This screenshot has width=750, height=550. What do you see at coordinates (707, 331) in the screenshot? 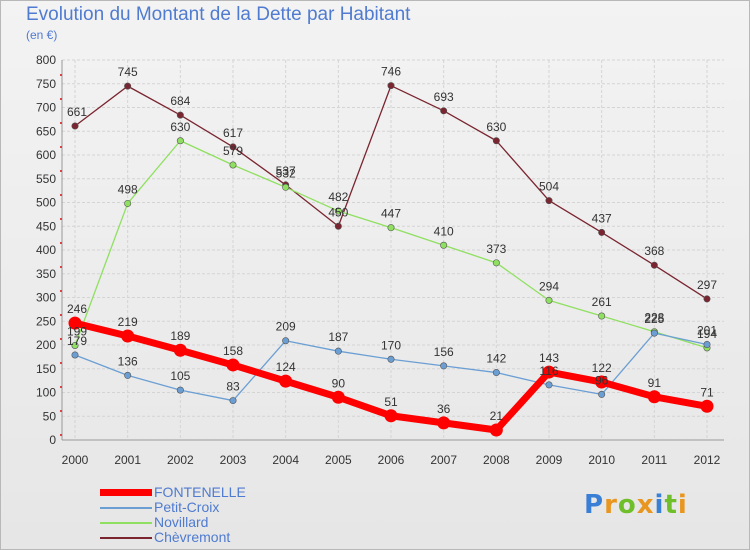
I see `data-label: 201` at bounding box center [707, 331].